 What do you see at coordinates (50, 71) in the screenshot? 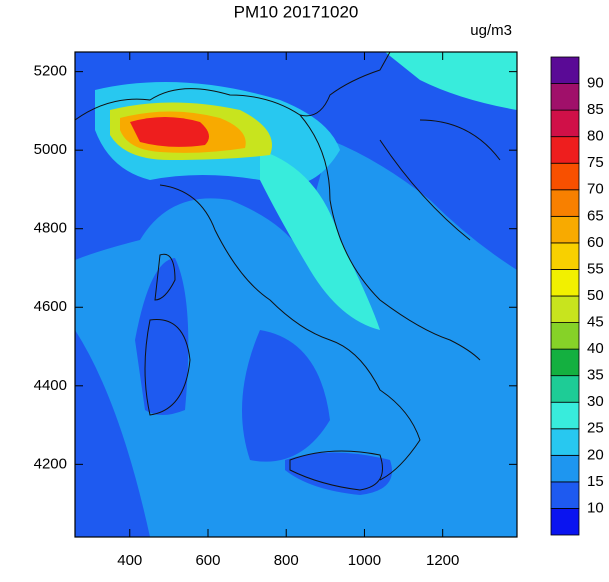
I see `y-tick-label: 5200` at bounding box center [50, 71].